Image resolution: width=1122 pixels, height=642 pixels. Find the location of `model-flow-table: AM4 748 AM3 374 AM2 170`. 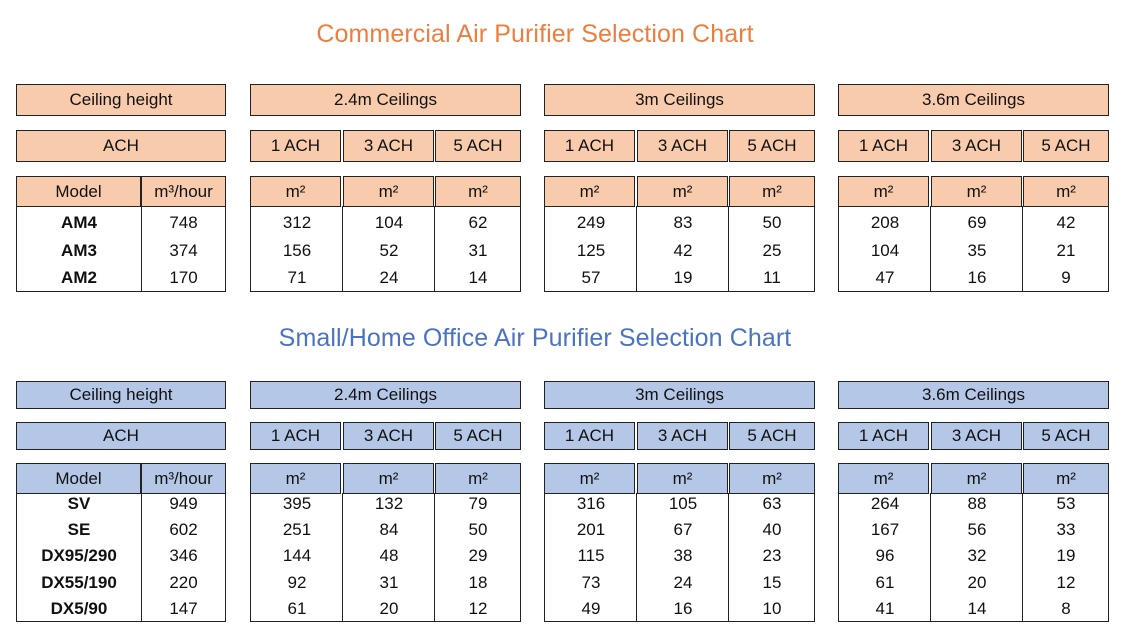

model-flow-table: AM4 748 AM3 374 AM2 170 is located at coordinates (121, 248).